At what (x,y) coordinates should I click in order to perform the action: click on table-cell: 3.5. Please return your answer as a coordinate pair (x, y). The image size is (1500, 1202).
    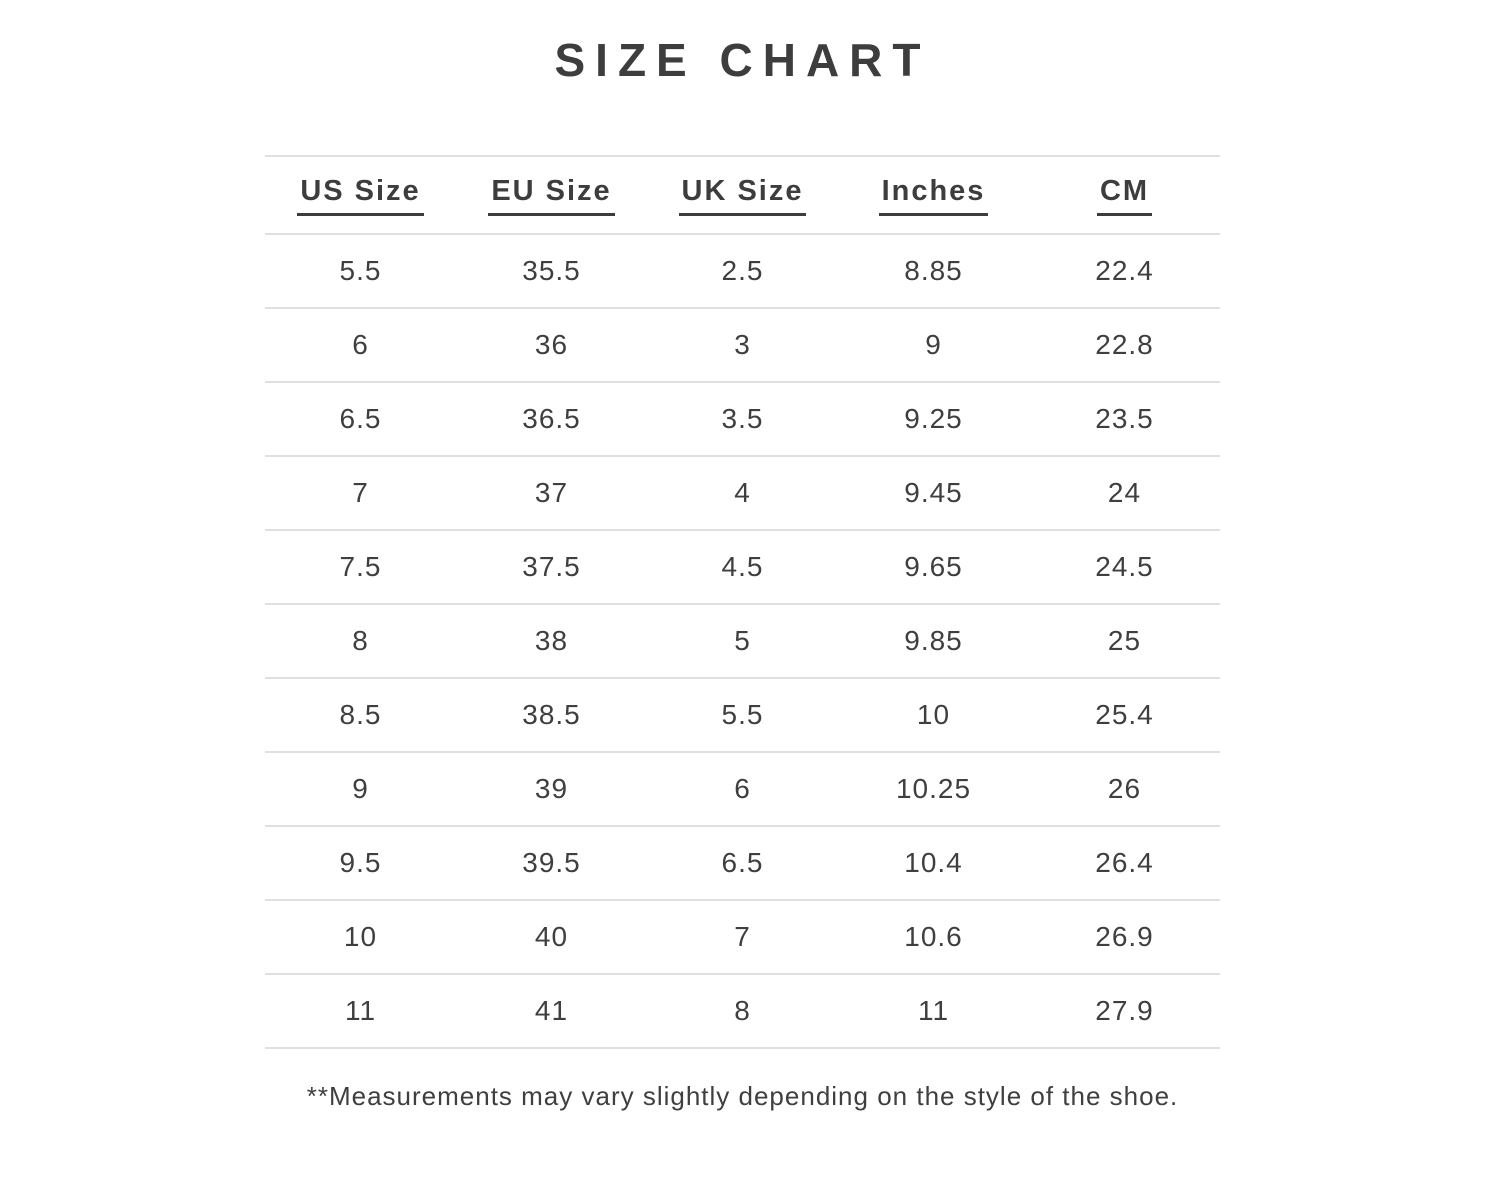
    Looking at the image, I should click on (742, 418).